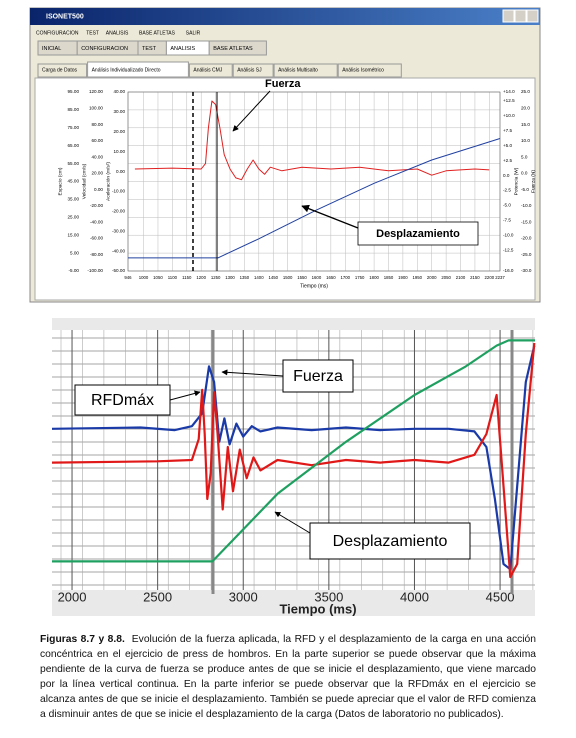  I want to click on y-tick-label: -5.00, so click(74, 270).